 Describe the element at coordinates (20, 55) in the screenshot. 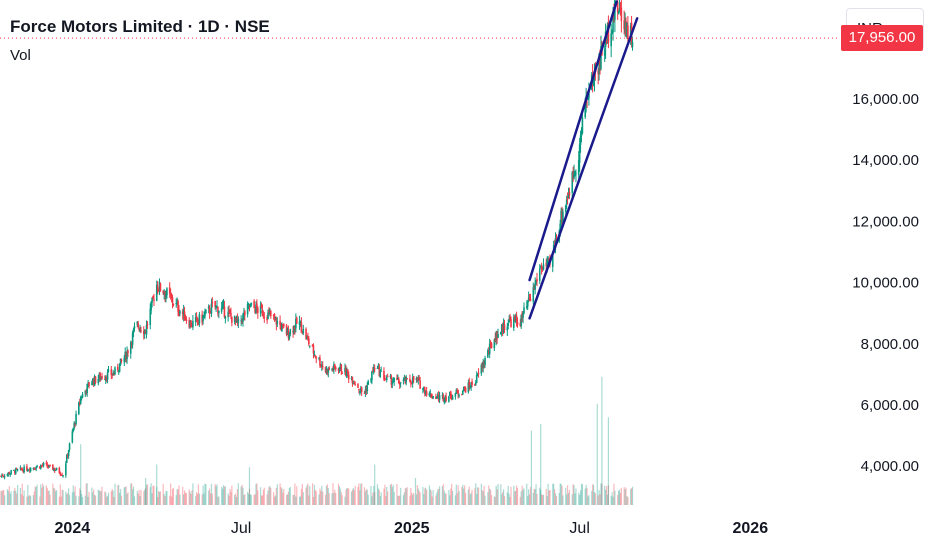

I see `volume-indicator-label: Vol` at that location.